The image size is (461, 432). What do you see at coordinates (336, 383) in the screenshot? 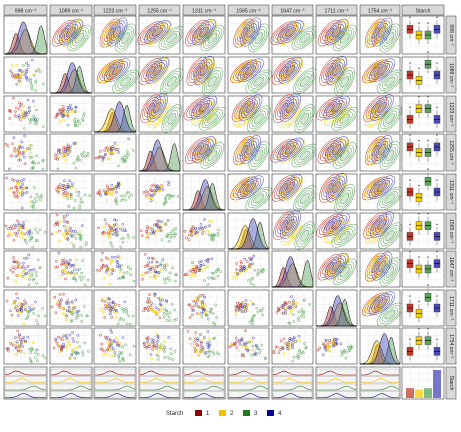
I see `panel-r10-c8` at bounding box center [336, 383].